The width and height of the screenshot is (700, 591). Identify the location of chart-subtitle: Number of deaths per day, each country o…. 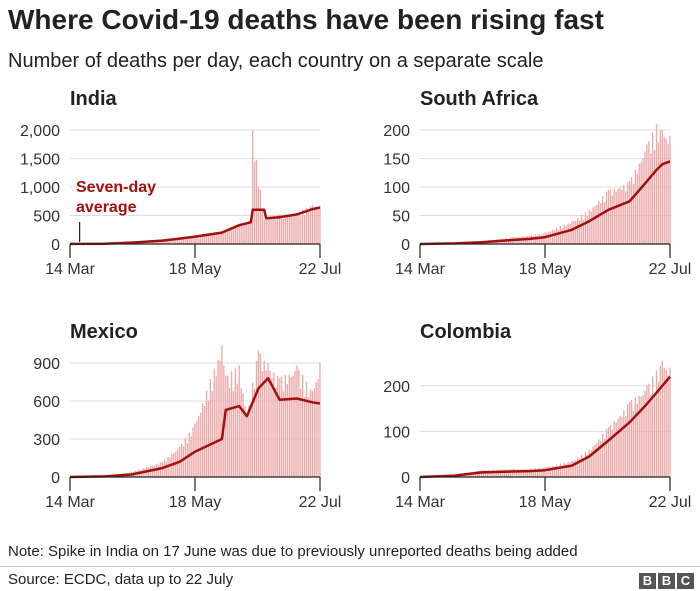
(276, 61).